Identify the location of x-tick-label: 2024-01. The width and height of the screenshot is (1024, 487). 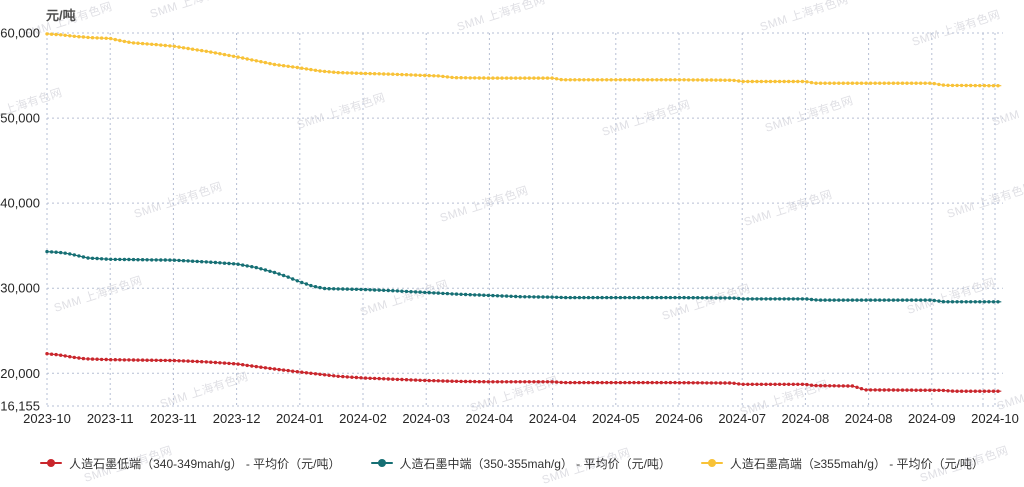
(300, 418).